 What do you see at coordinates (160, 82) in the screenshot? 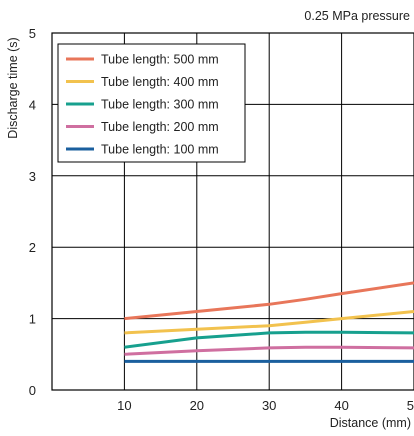
I see `legend-label: Tube length: 400 mm` at bounding box center [160, 82].